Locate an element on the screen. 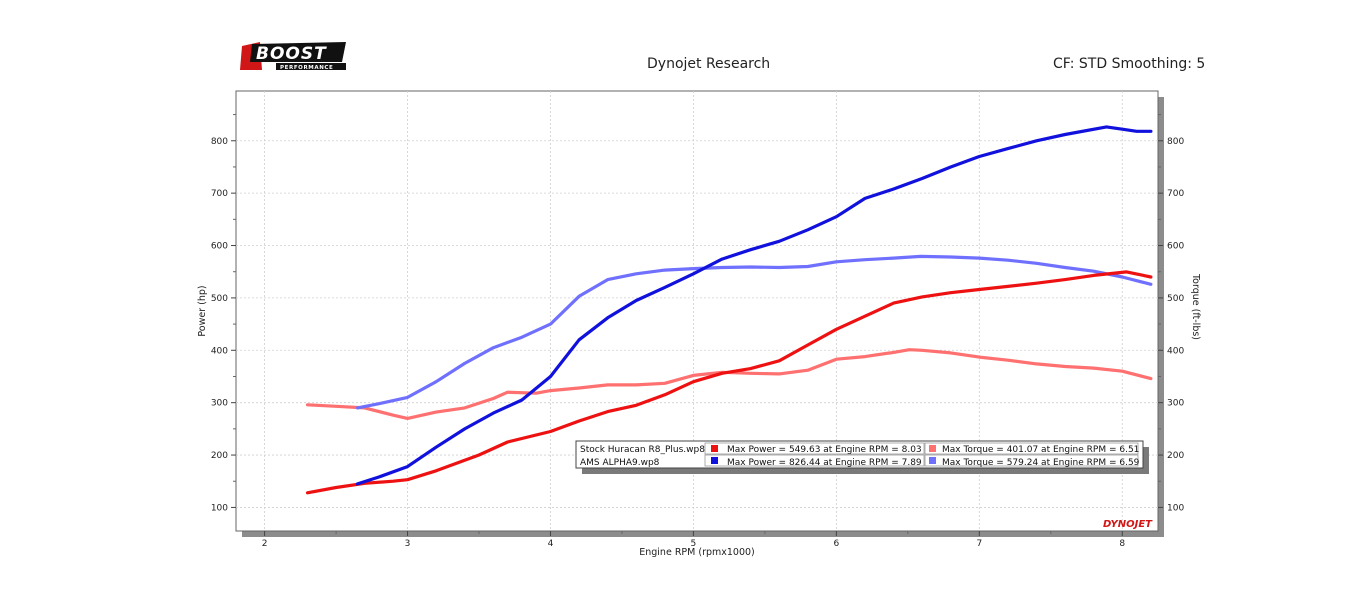  y-tick-label-left: 300 is located at coordinates (219, 404).